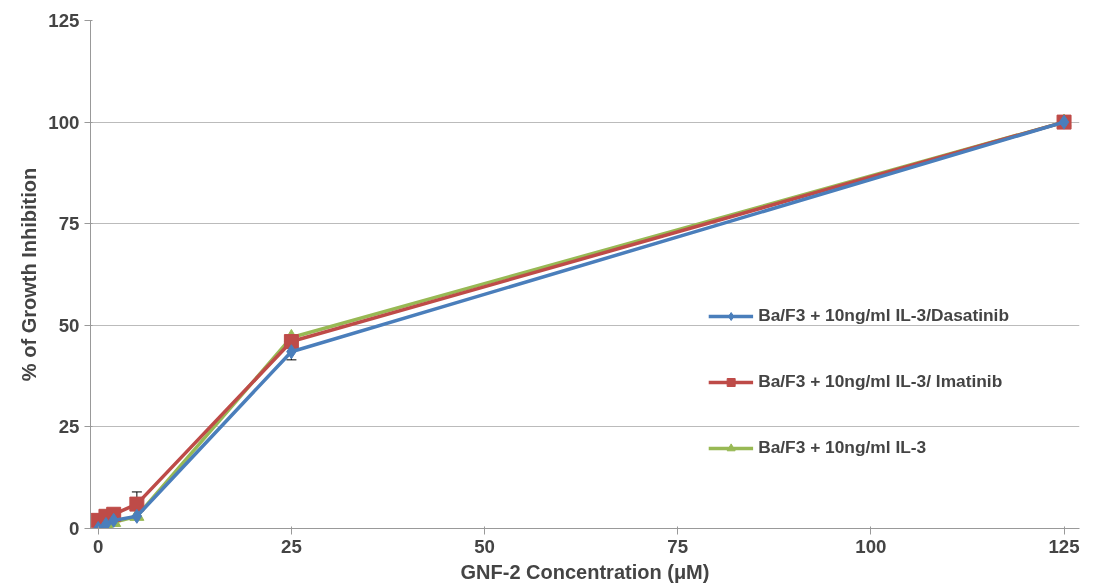 This screenshot has width=1099, height=588. What do you see at coordinates (74, 528) in the screenshot?
I see `y-tick-label: 0` at bounding box center [74, 528].